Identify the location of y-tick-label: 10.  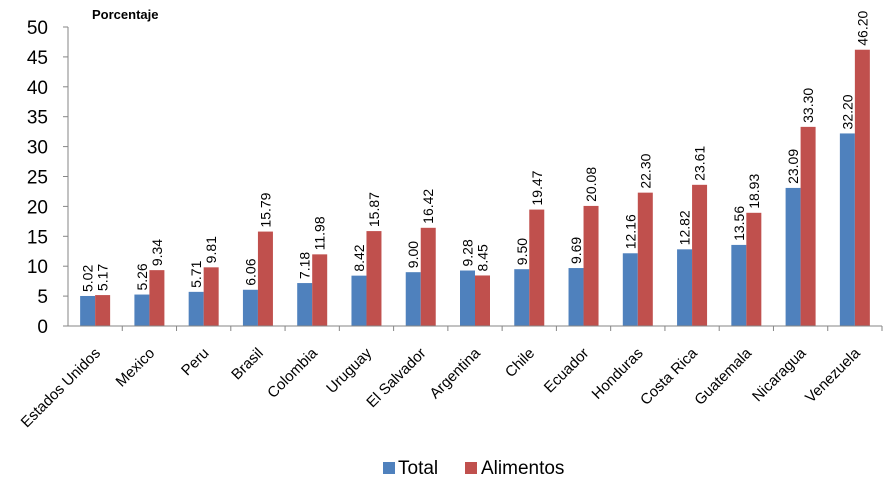
(37, 267).